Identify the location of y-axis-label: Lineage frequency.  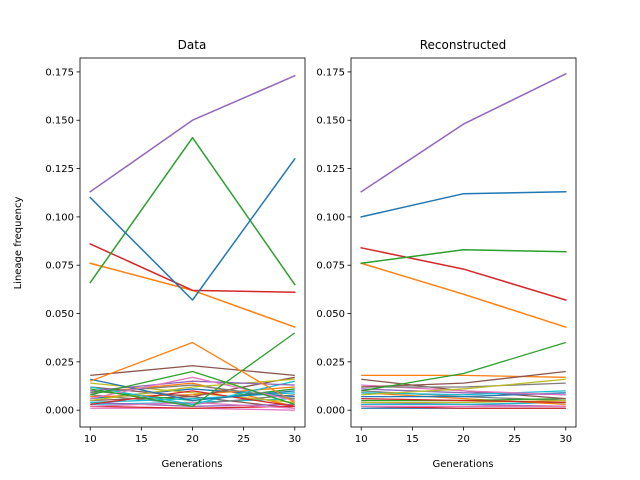
(18, 243).